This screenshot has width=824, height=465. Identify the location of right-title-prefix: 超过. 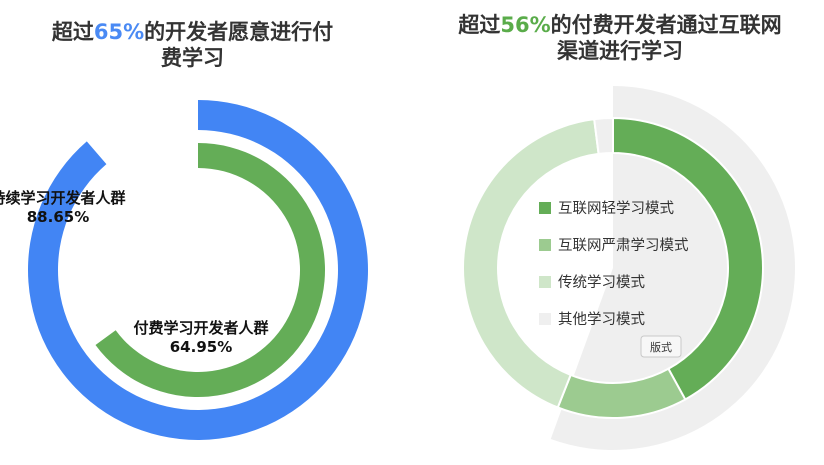
(479, 25).